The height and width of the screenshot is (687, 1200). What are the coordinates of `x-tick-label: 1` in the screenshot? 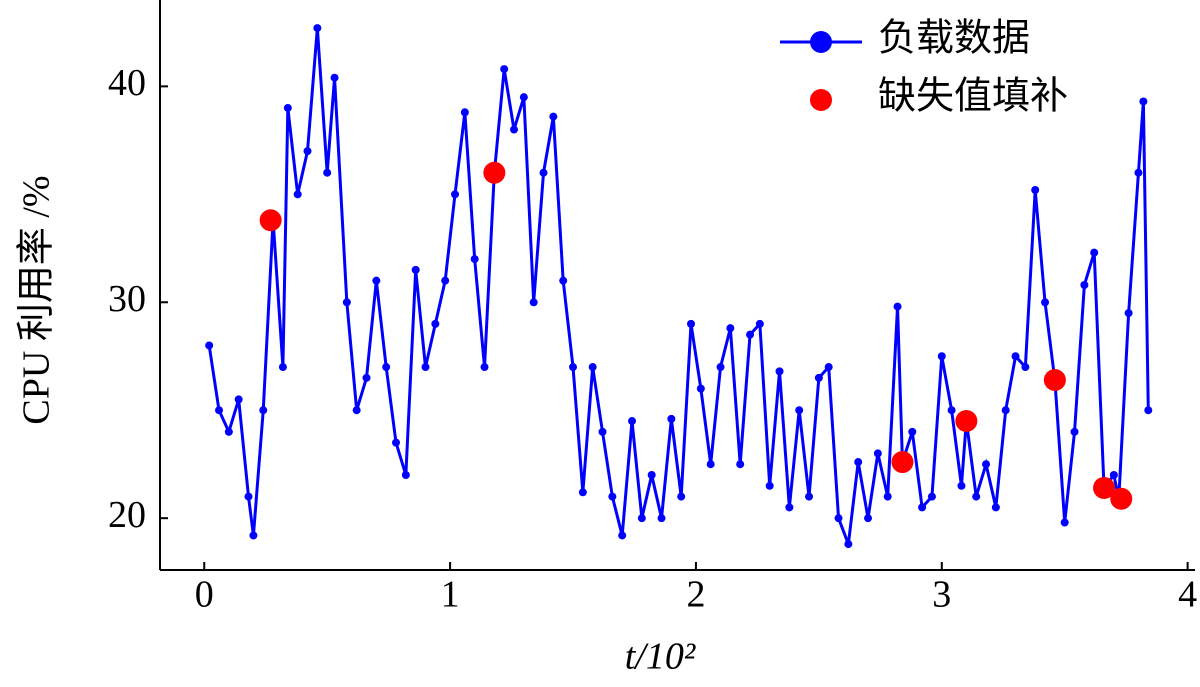 It's located at (450, 595).